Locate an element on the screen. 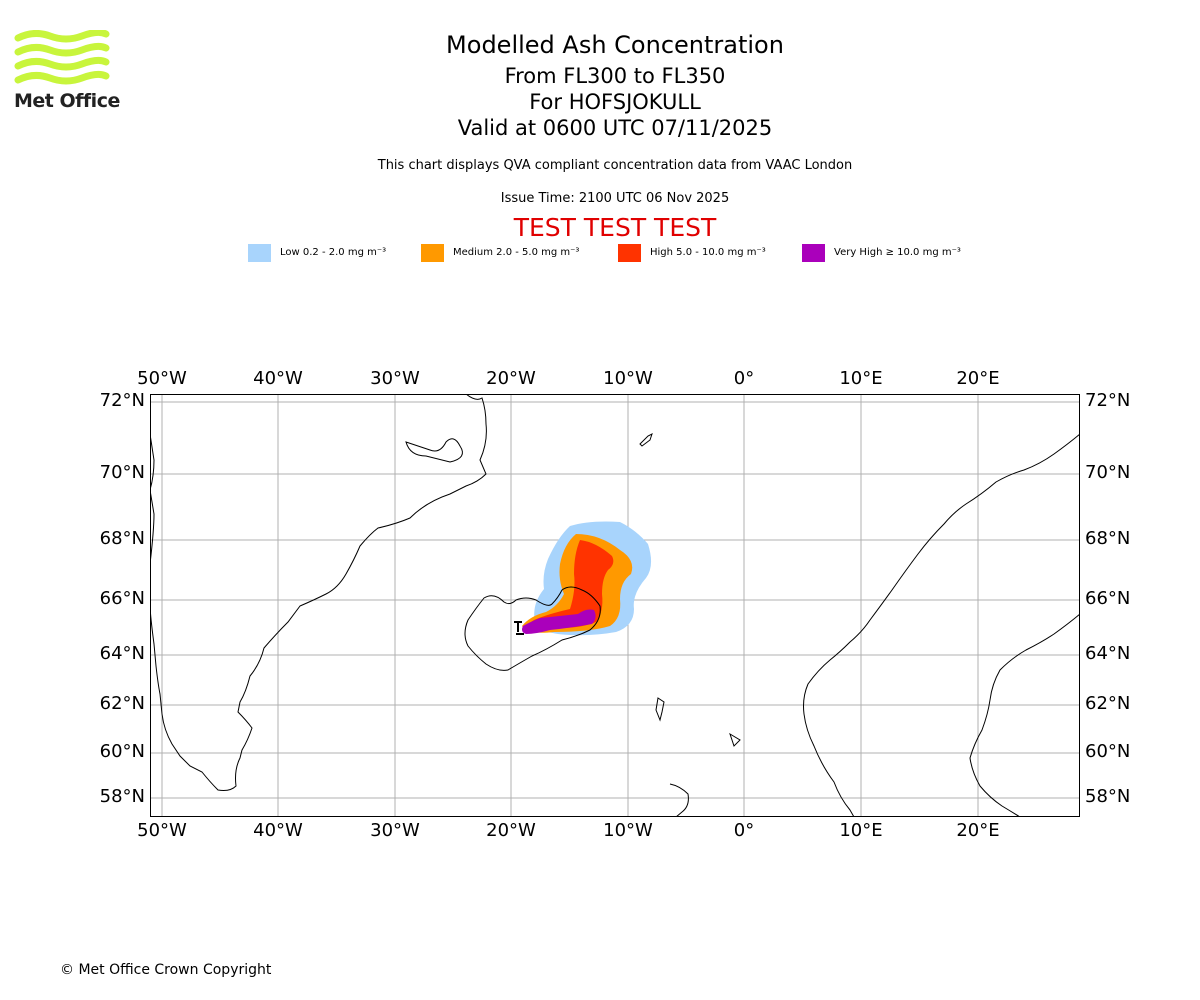 The height and width of the screenshot is (1000, 1200). scandinavia-coastline is located at coordinates (941, 625).